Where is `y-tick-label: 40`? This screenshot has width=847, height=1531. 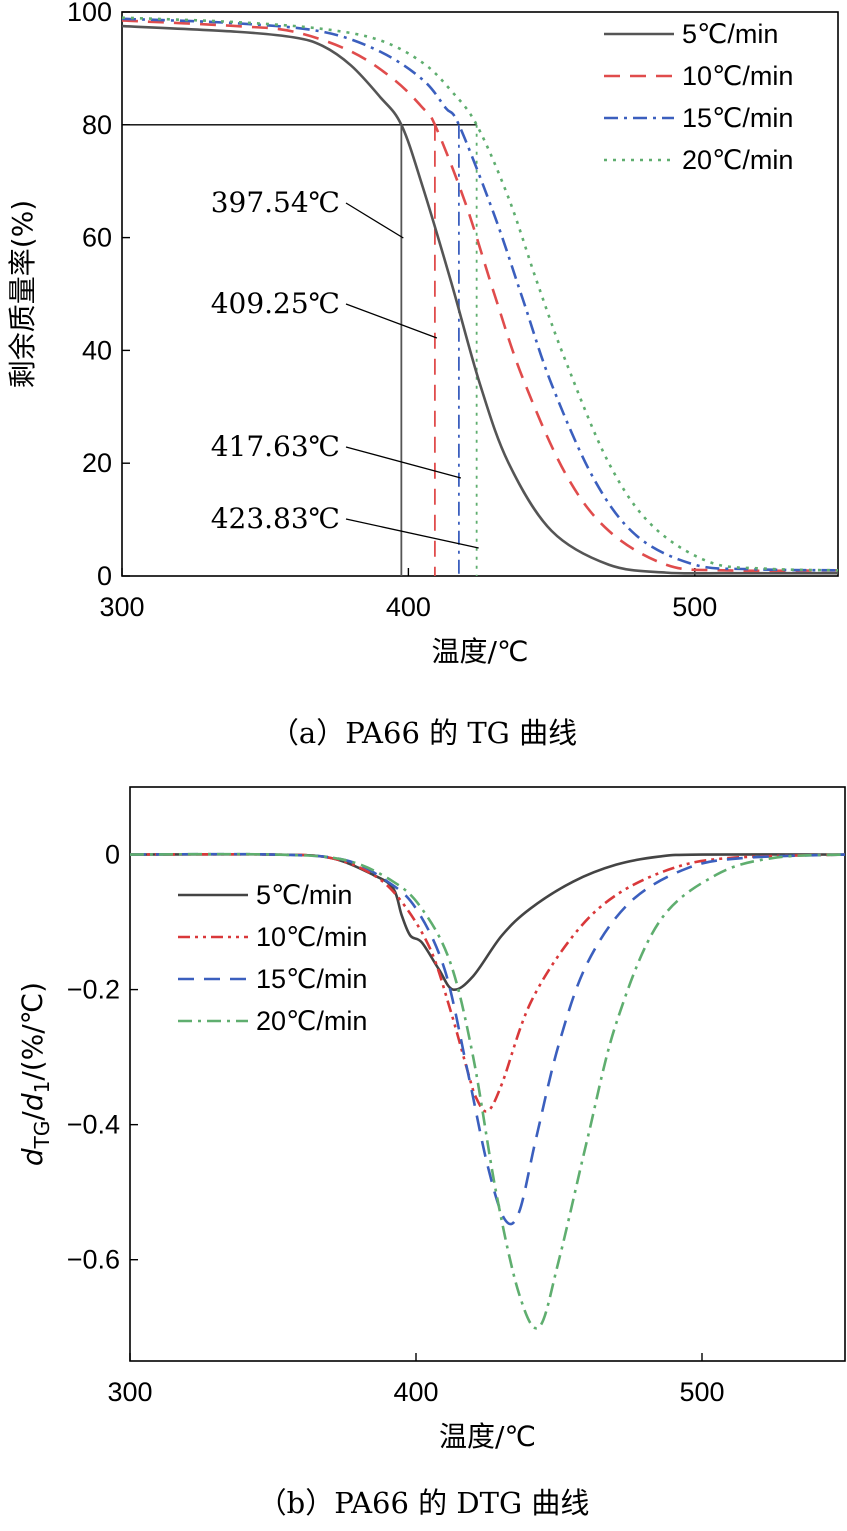
y-tick-label: 40 is located at coordinates (97, 350).